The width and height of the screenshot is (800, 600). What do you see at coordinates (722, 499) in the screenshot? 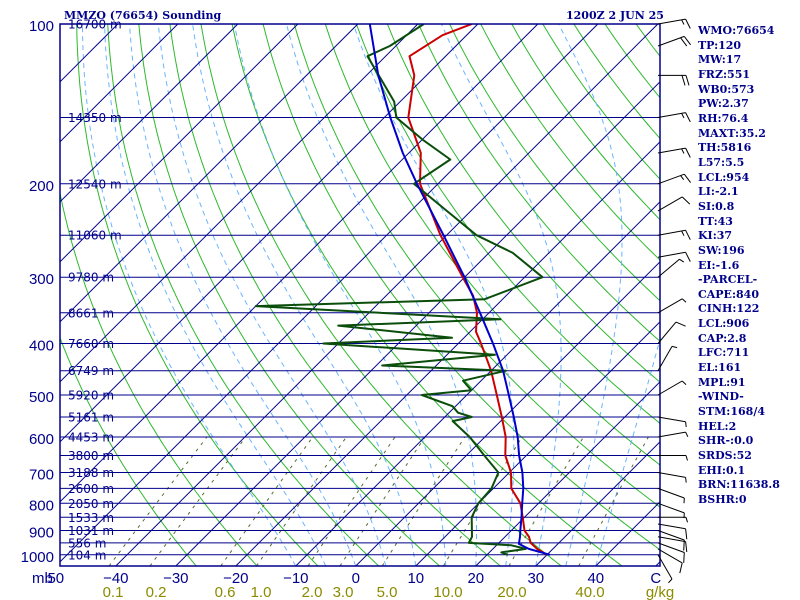
I see `index-entry: BSHR:0` at bounding box center [722, 499].